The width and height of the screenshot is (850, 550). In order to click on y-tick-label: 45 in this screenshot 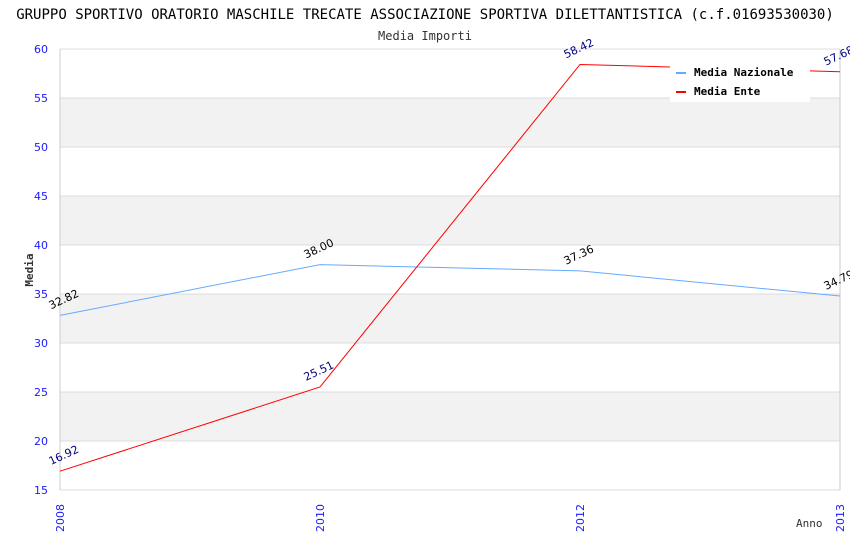, I will do `click(41, 196)`.